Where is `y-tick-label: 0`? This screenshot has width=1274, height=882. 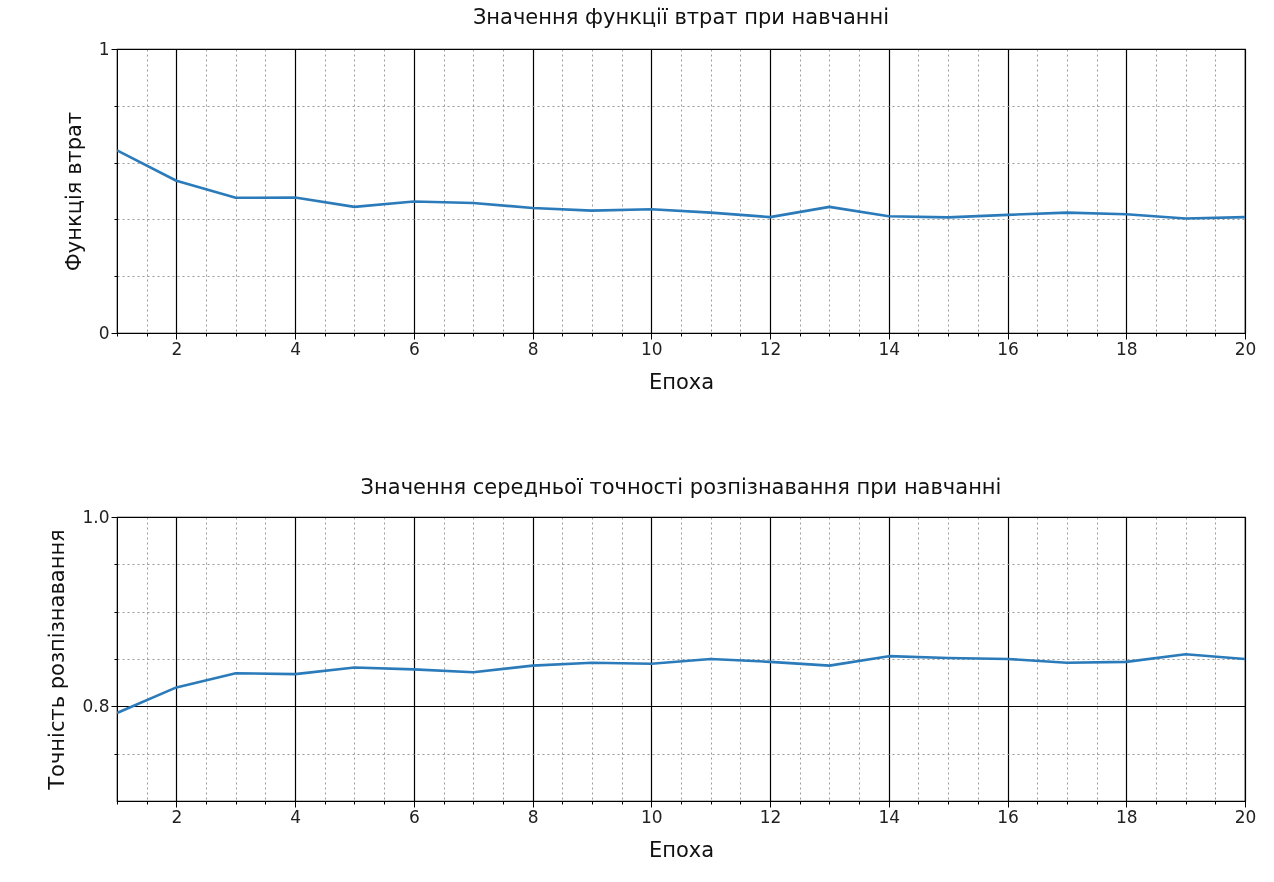 y-tick-label: 0 is located at coordinates (104, 332).